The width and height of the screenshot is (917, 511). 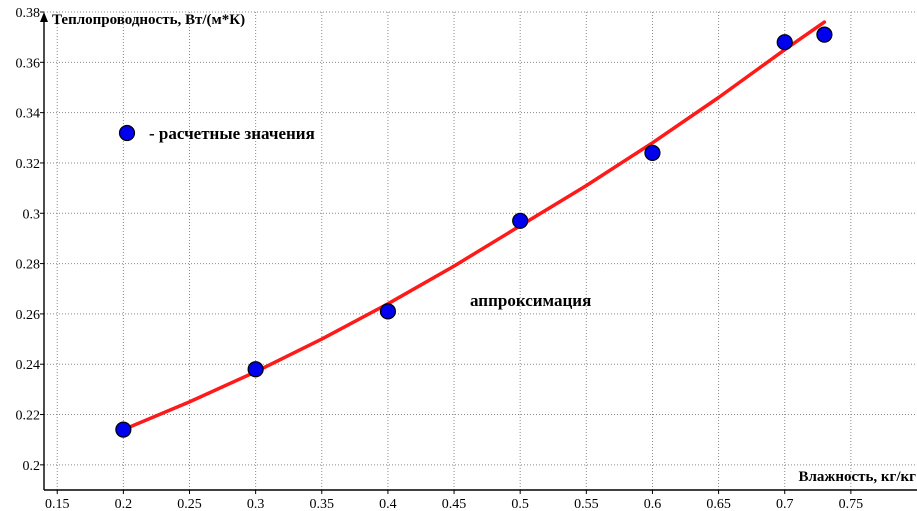 I want to click on x-tick-label: 0.65, so click(x=718, y=504).